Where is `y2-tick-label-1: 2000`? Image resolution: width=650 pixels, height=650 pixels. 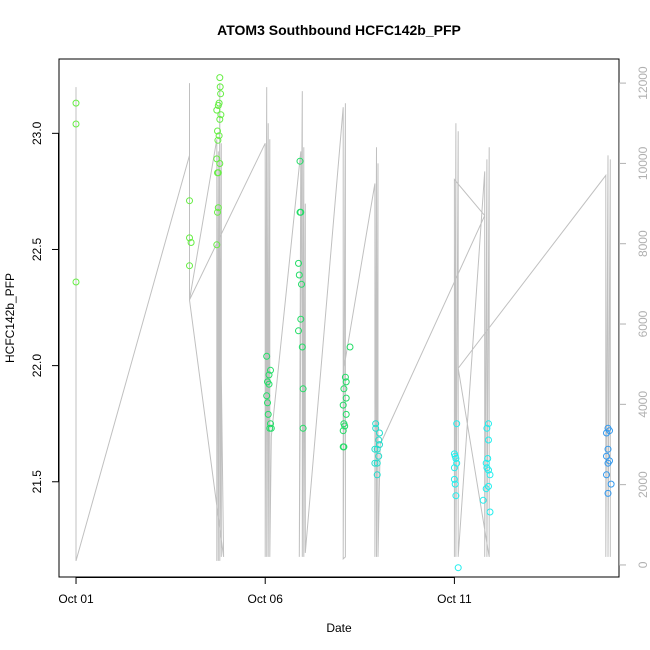
y2-tick-label-1: 2000 is located at coordinates (643, 484).